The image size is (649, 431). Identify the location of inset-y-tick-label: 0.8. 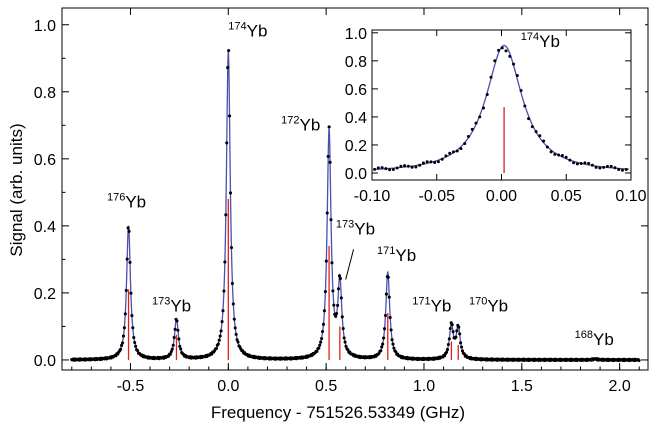
(356, 62).